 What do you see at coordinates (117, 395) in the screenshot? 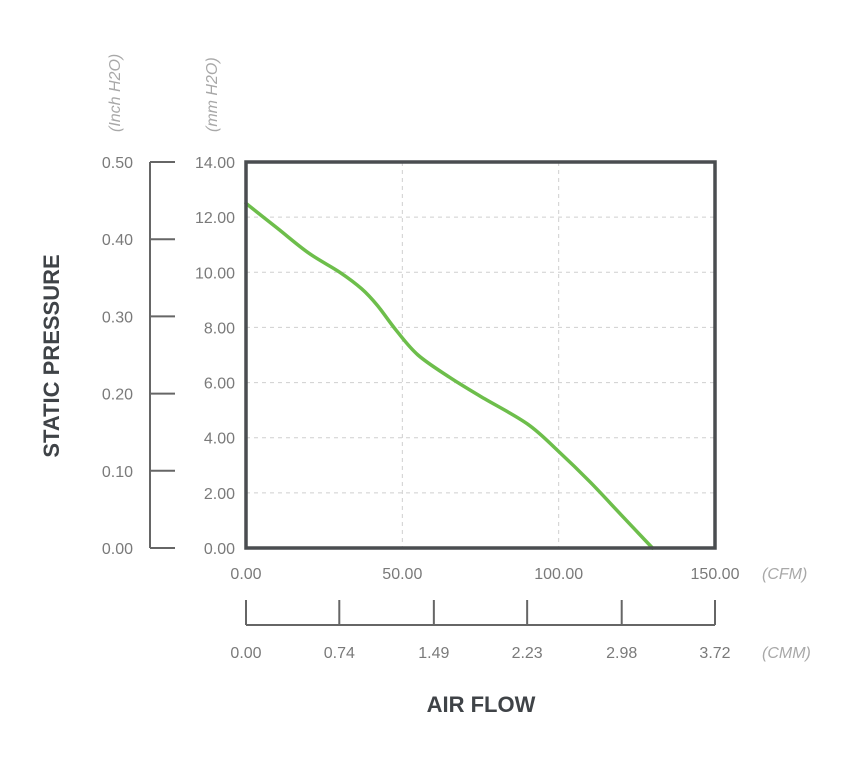
I see `secondary-y-tick-label: 0.20` at bounding box center [117, 395].